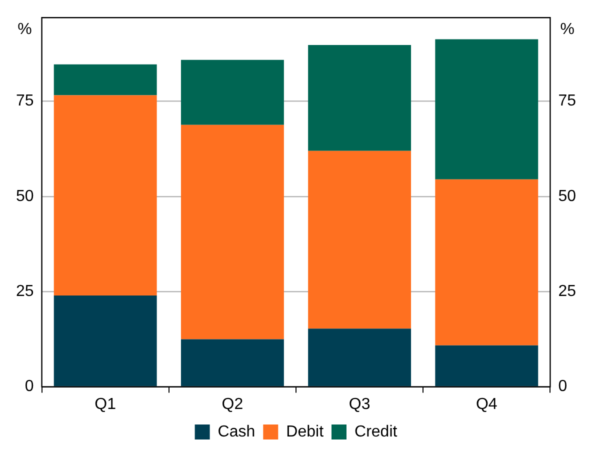 Image resolution: width=592 pixels, height=450 pixels. Describe the element at coordinates (29, 387) in the screenshot. I see `y-tick-label: 0` at that location.